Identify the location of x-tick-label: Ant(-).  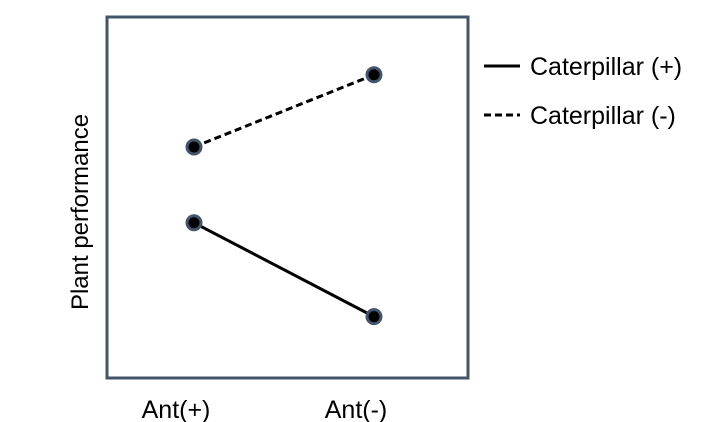
(356, 409).